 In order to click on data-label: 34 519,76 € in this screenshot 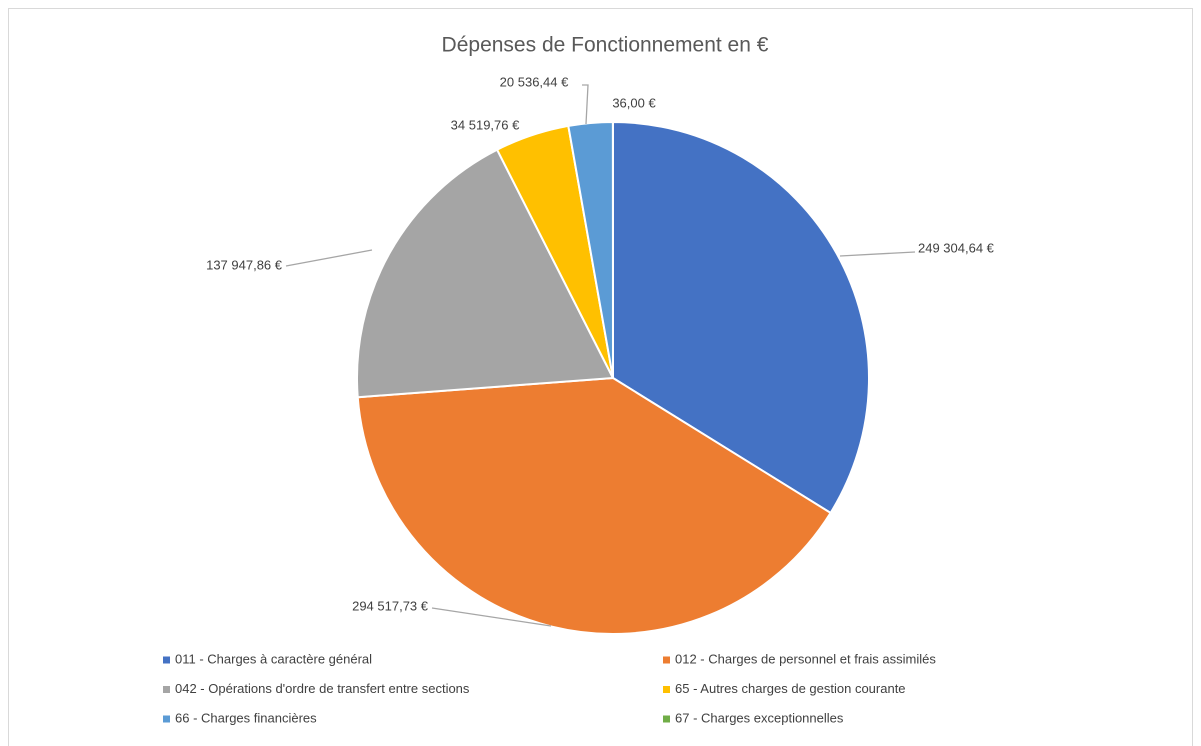, I will do `click(485, 124)`.